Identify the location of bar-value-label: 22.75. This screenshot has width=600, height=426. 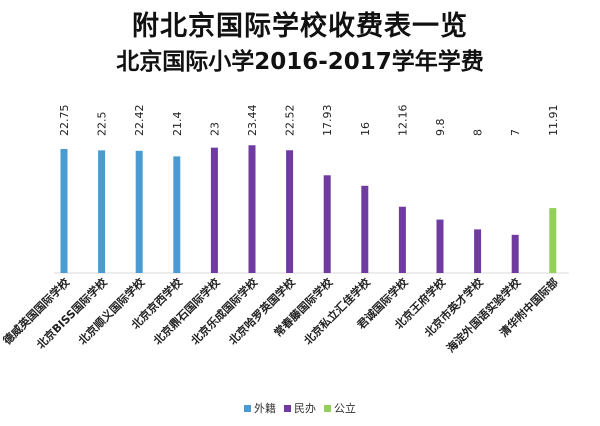
(64, 121).